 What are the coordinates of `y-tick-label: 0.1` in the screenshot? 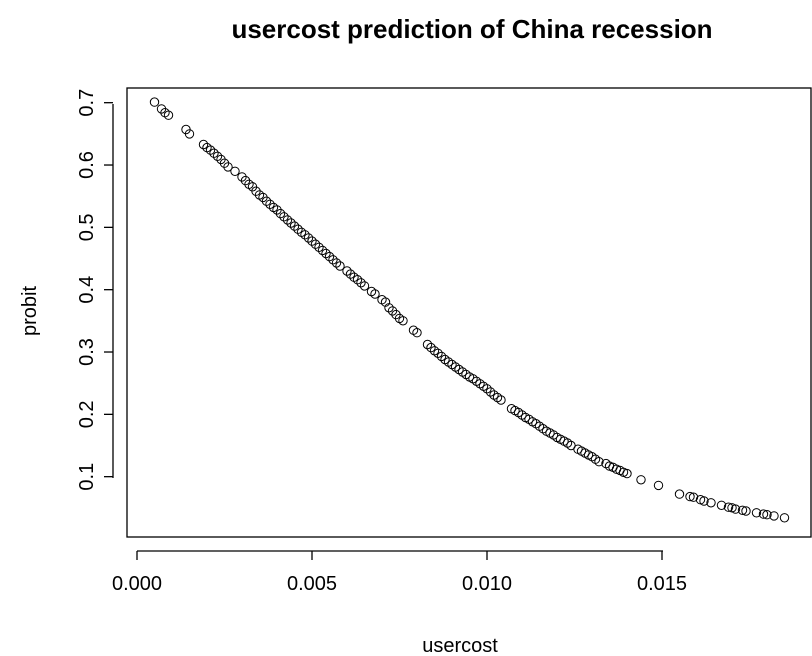 It's located at (87, 477).